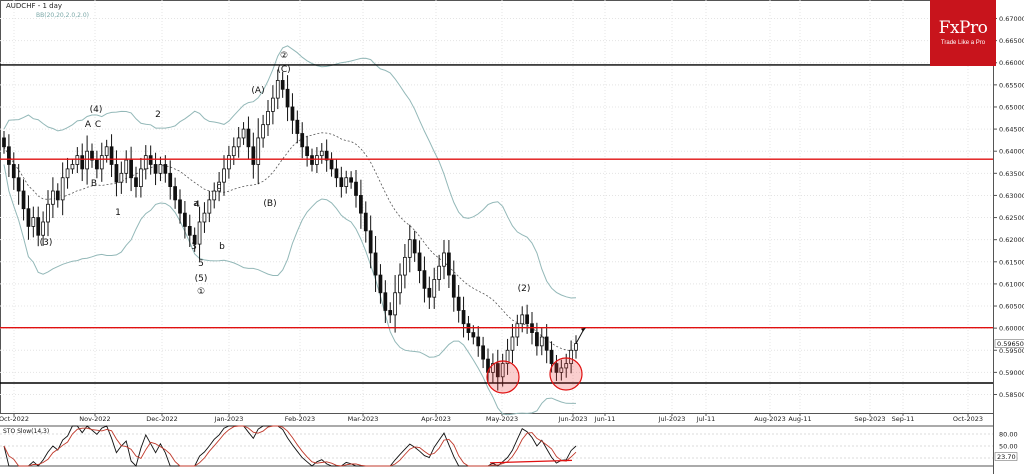  I want to click on oscillator-title: STO Slow(14,3), so click(26, 431).